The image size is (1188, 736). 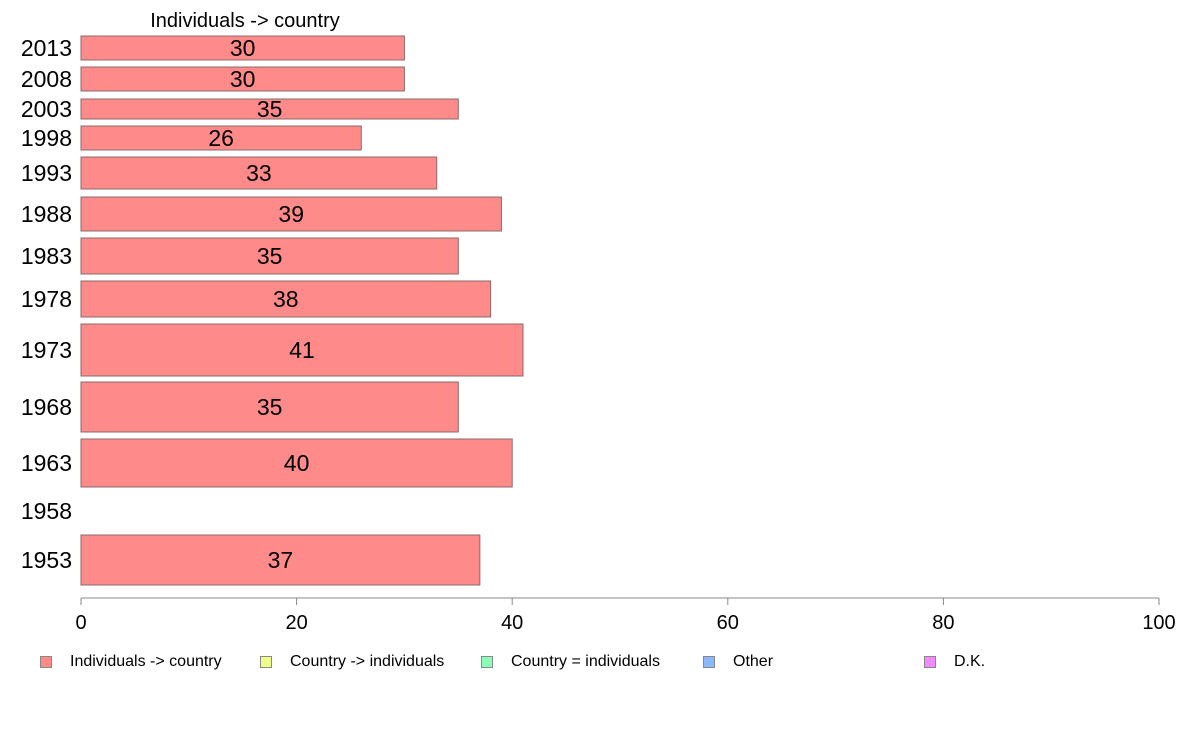 I want to click on bar-1983, so click(x=269, y=256).